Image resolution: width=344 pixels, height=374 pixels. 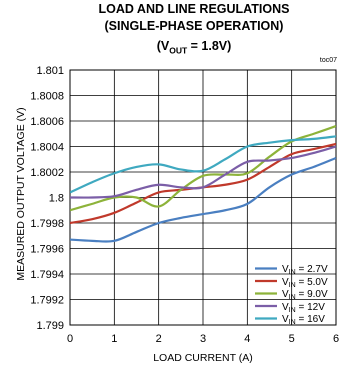 What do you see at coordinates (328, 60) in the screenshot?
I see `figure-tag: toc07` at bounding box center [328, 60].